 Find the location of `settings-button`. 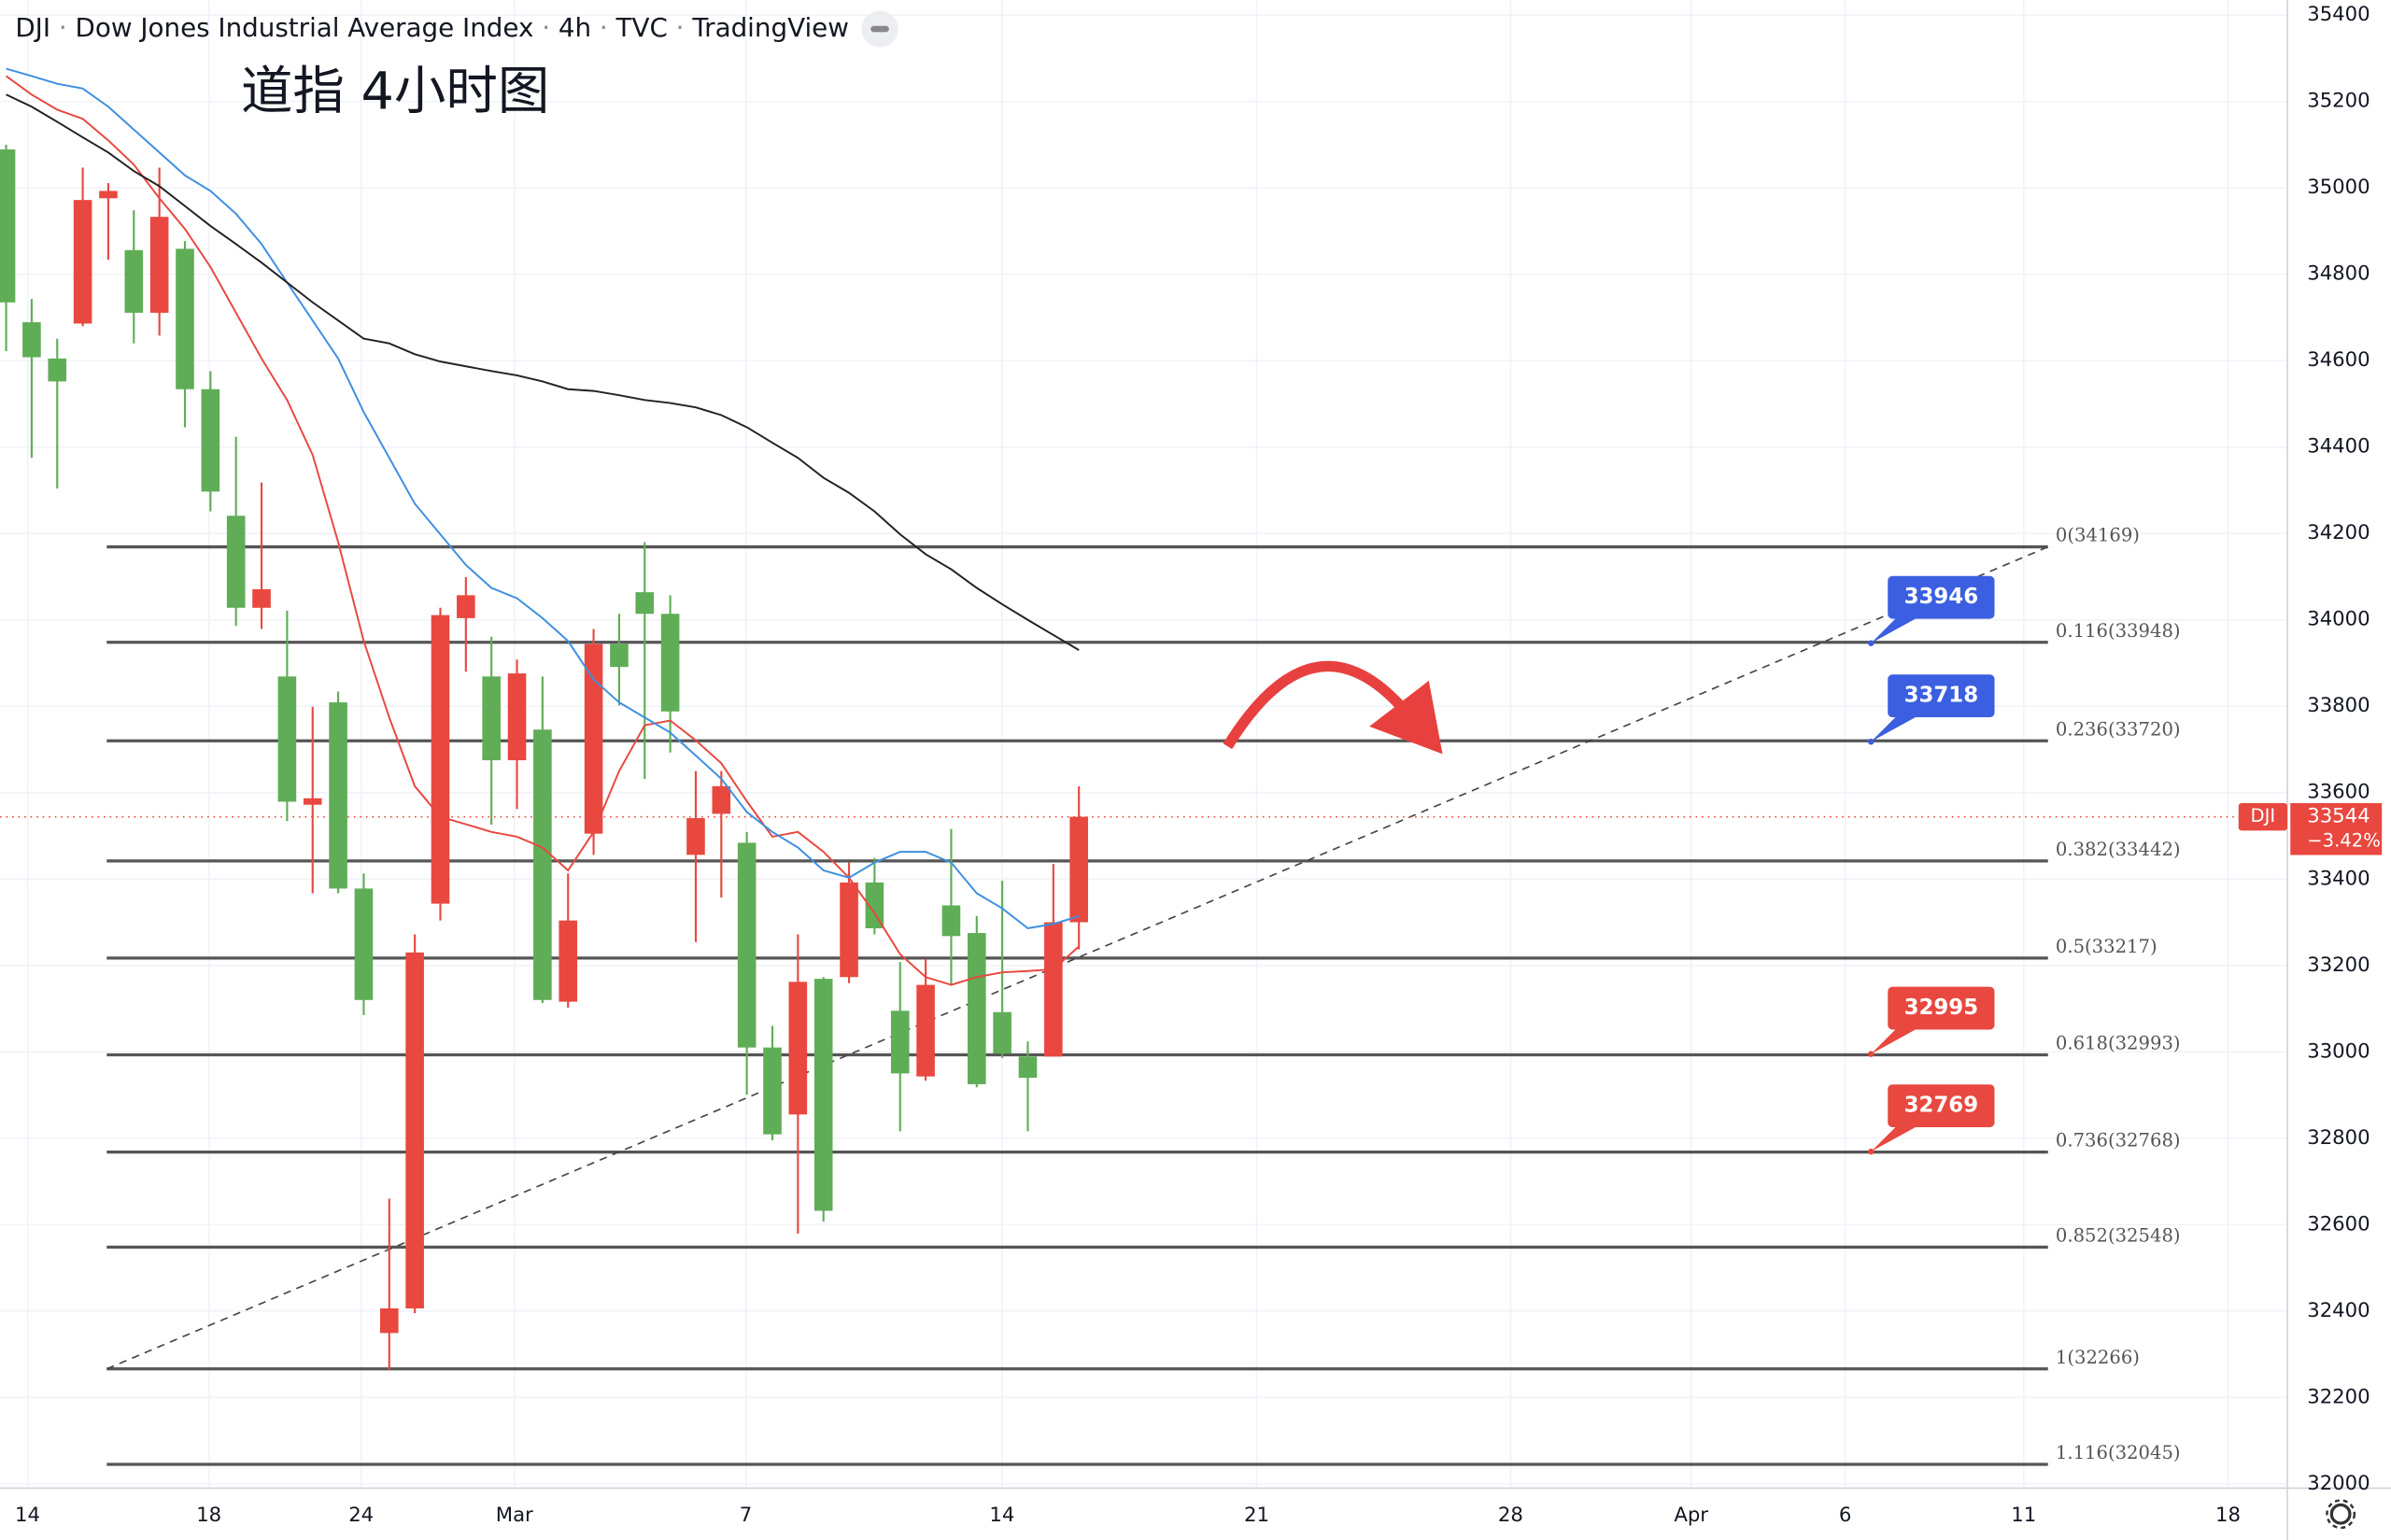

settings-button is located at coordinates (2341, 1514).